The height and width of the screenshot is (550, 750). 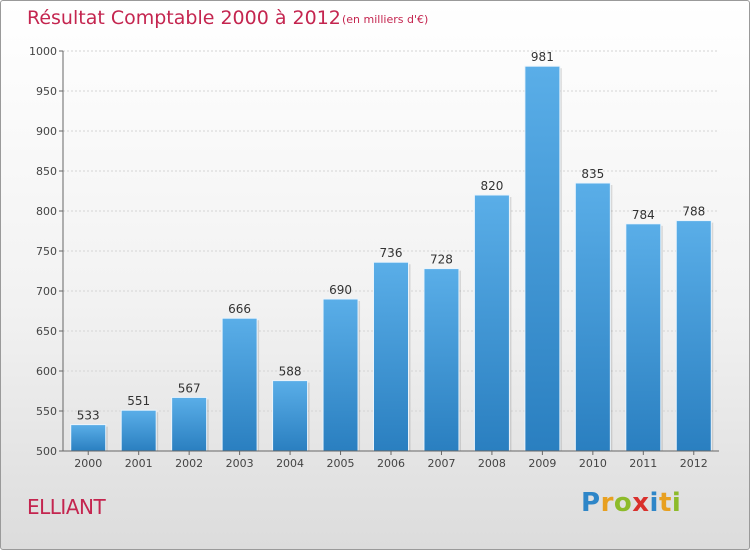 I want to click on value-label: 728, so click(x=441, y=260).